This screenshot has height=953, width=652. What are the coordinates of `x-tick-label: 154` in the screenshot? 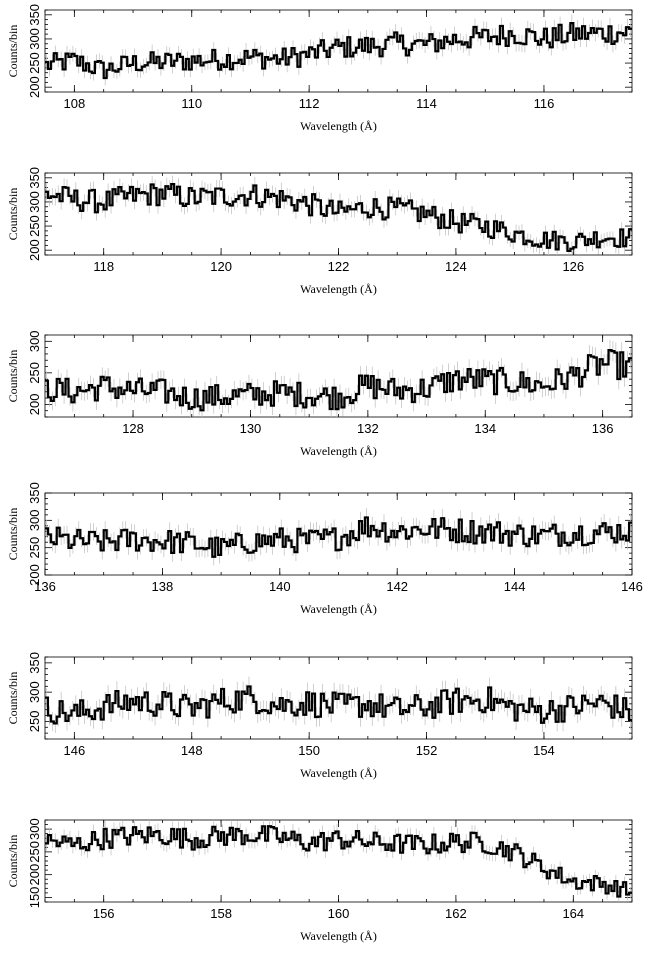 It's located at (544, 750).